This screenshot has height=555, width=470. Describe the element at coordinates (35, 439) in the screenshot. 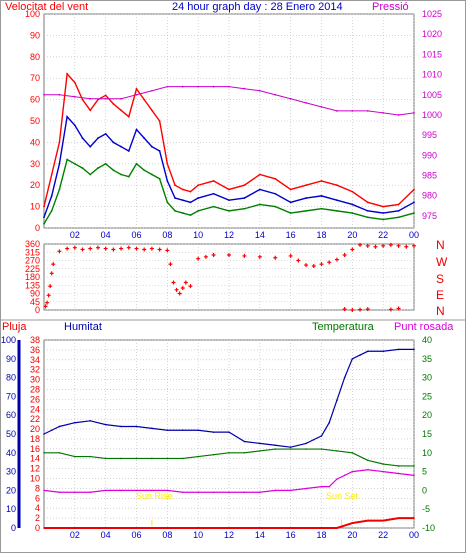

I see `p3-rain-tick-18: 18` at that location.